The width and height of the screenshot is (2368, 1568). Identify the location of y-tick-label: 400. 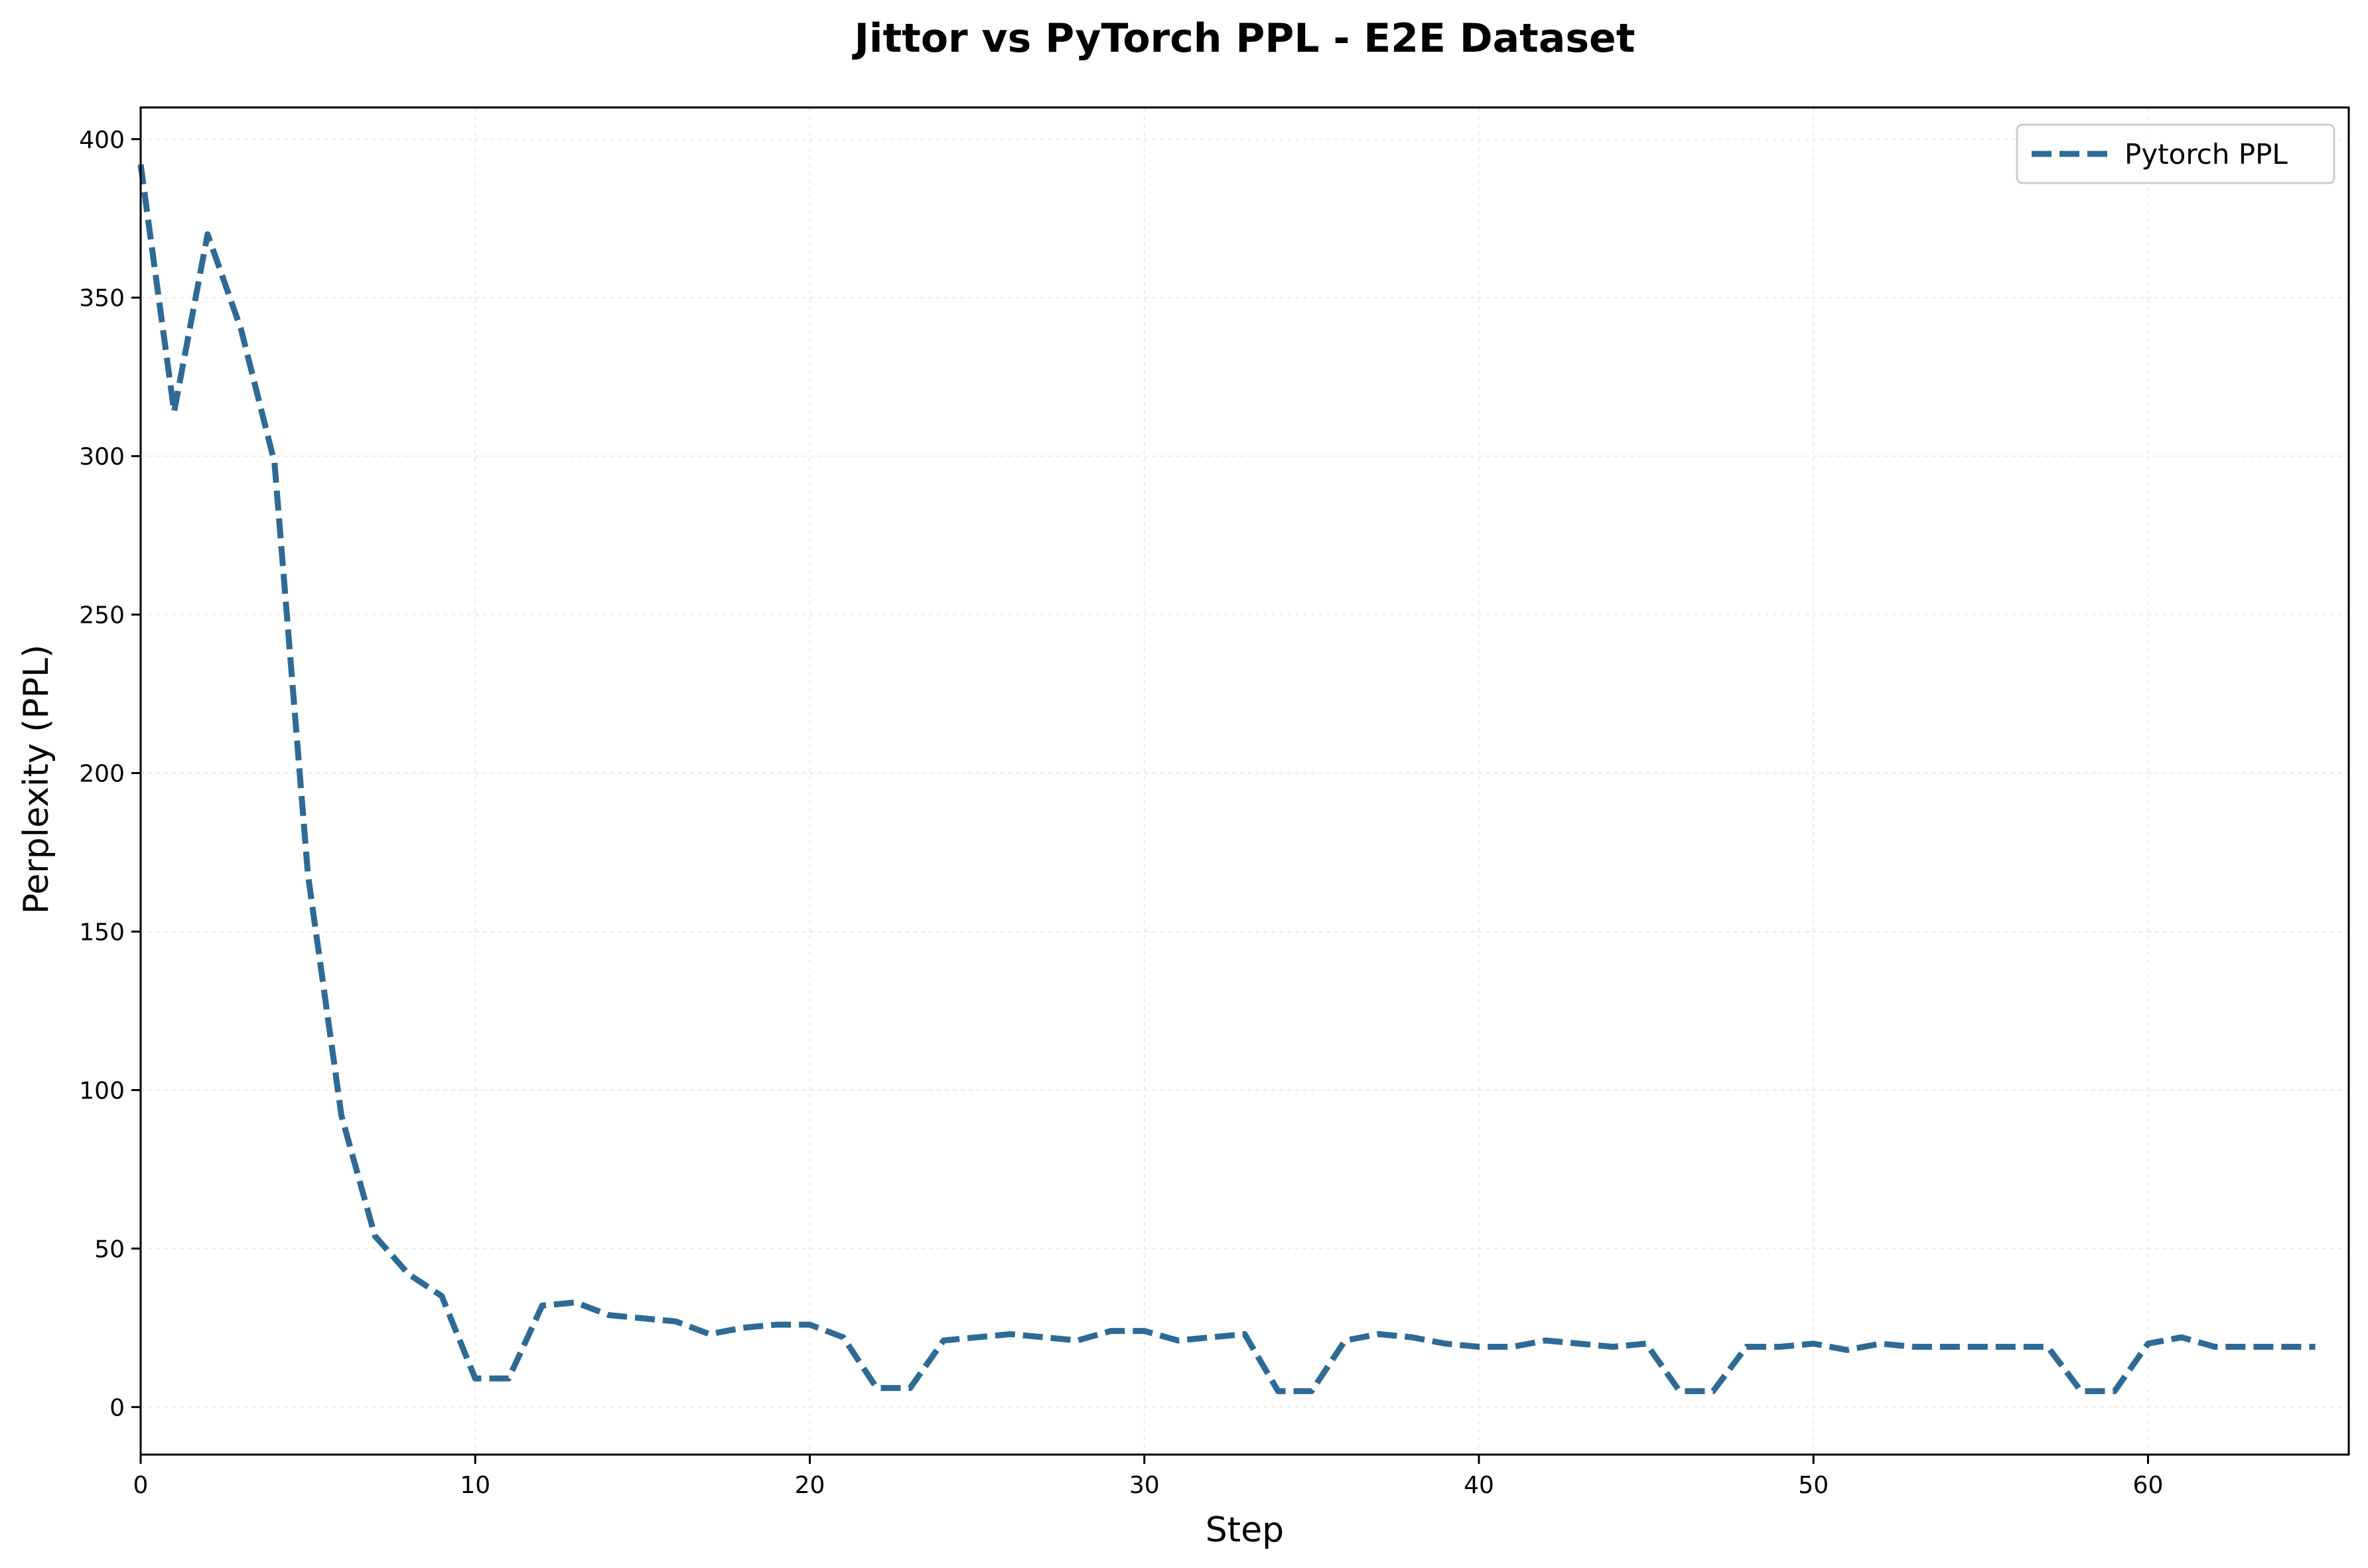
(102, 140).